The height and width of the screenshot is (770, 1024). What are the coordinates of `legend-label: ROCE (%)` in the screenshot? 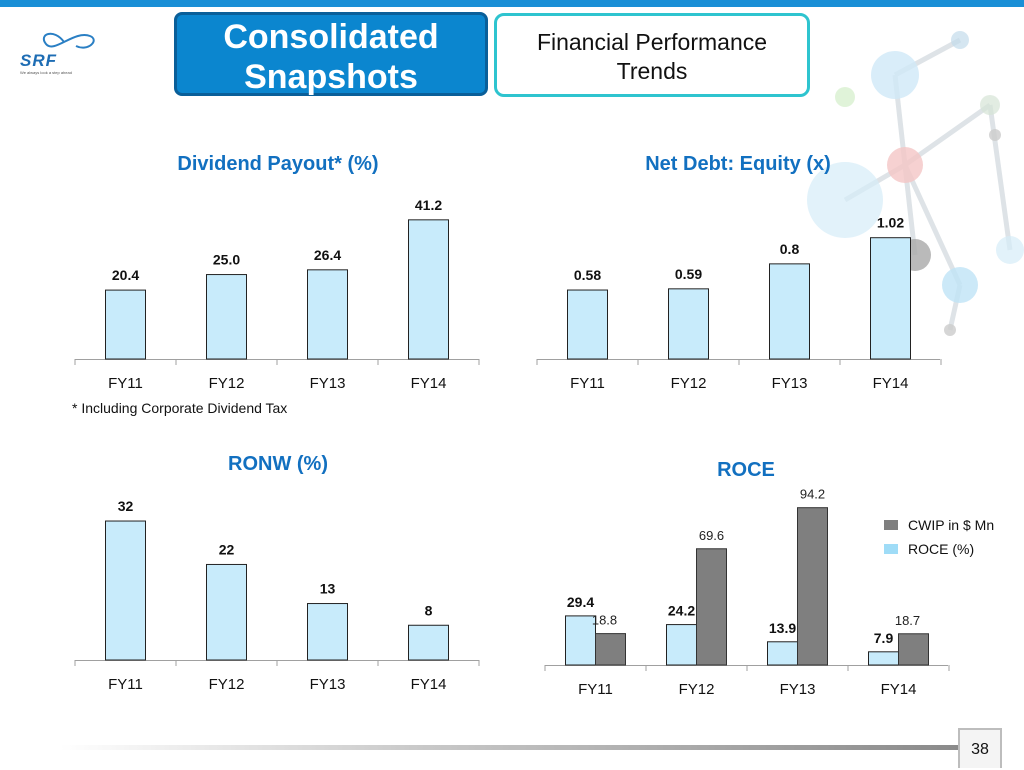 It's located at (941, 549).